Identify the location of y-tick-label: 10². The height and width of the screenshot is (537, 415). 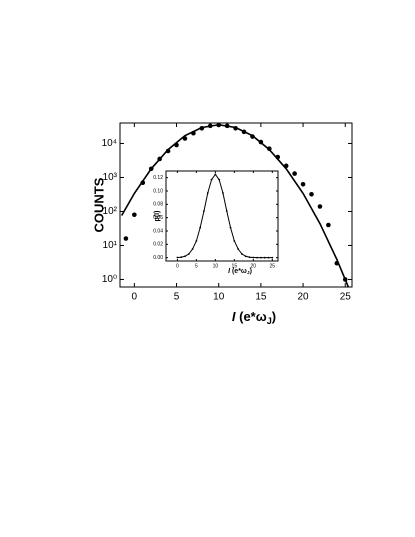
(110, 211).